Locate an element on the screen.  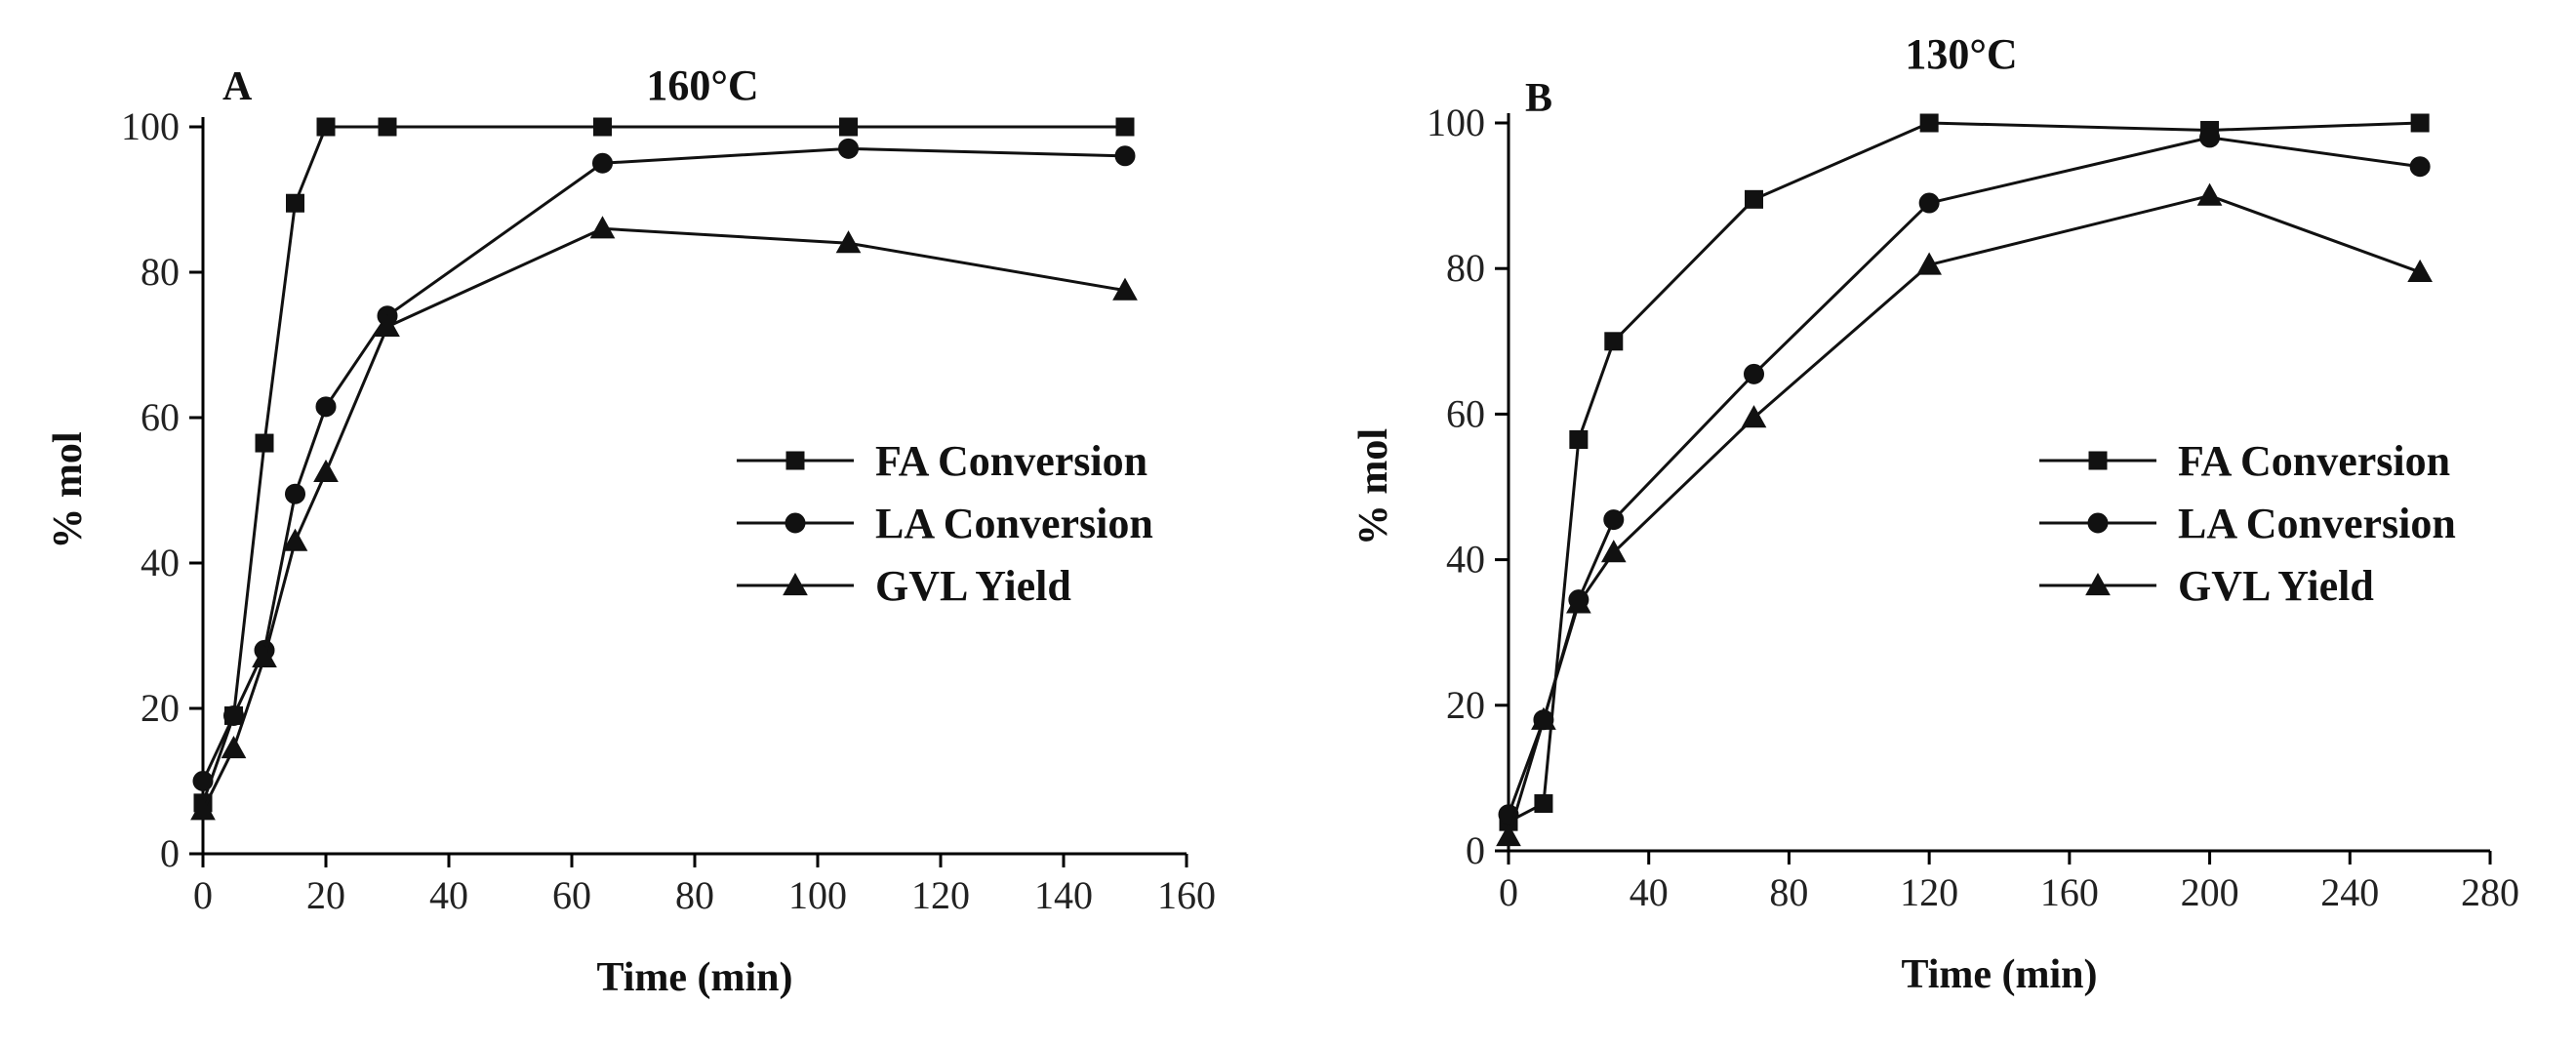
x-tick-label: 140 is located at coordinates (1063, 895).